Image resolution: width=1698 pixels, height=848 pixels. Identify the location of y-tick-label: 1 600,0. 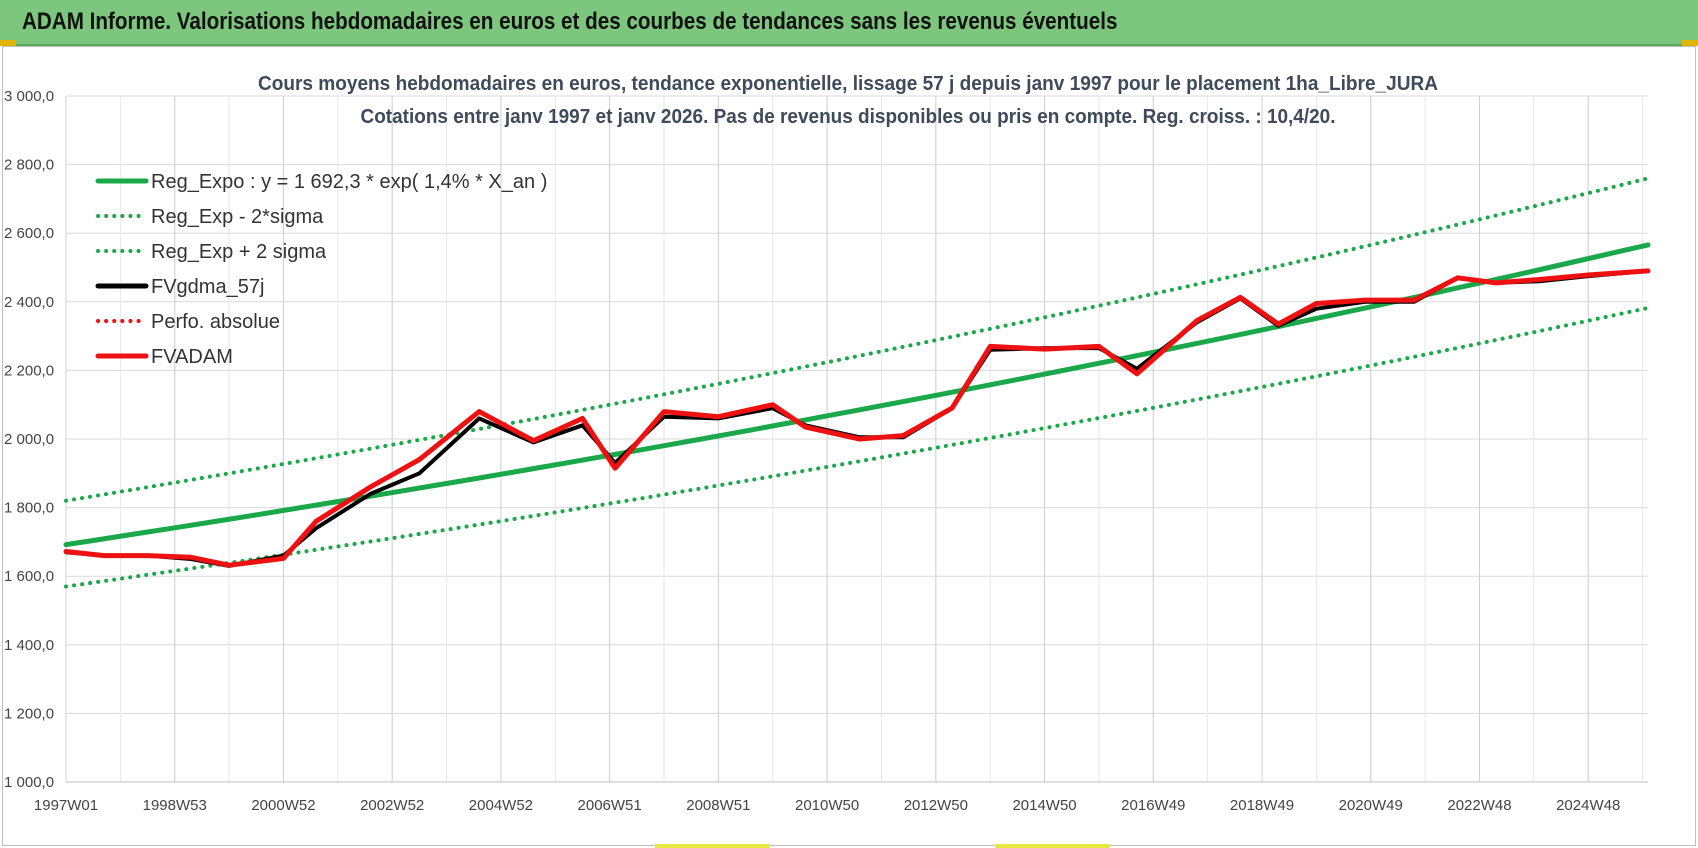
(29, 576).